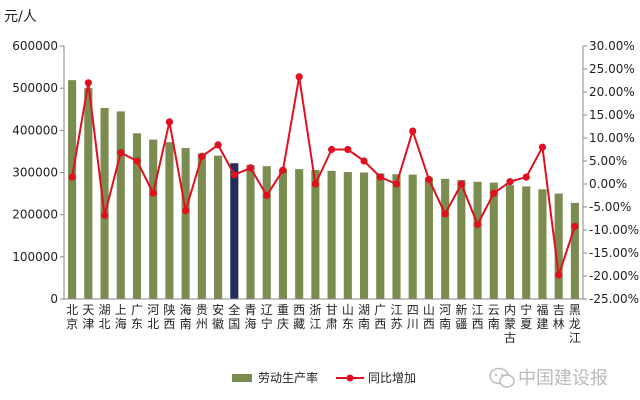 The height and width of the screenshot is (400, 640). I want to click on left-tick-label: 400000, so click(35, 130).